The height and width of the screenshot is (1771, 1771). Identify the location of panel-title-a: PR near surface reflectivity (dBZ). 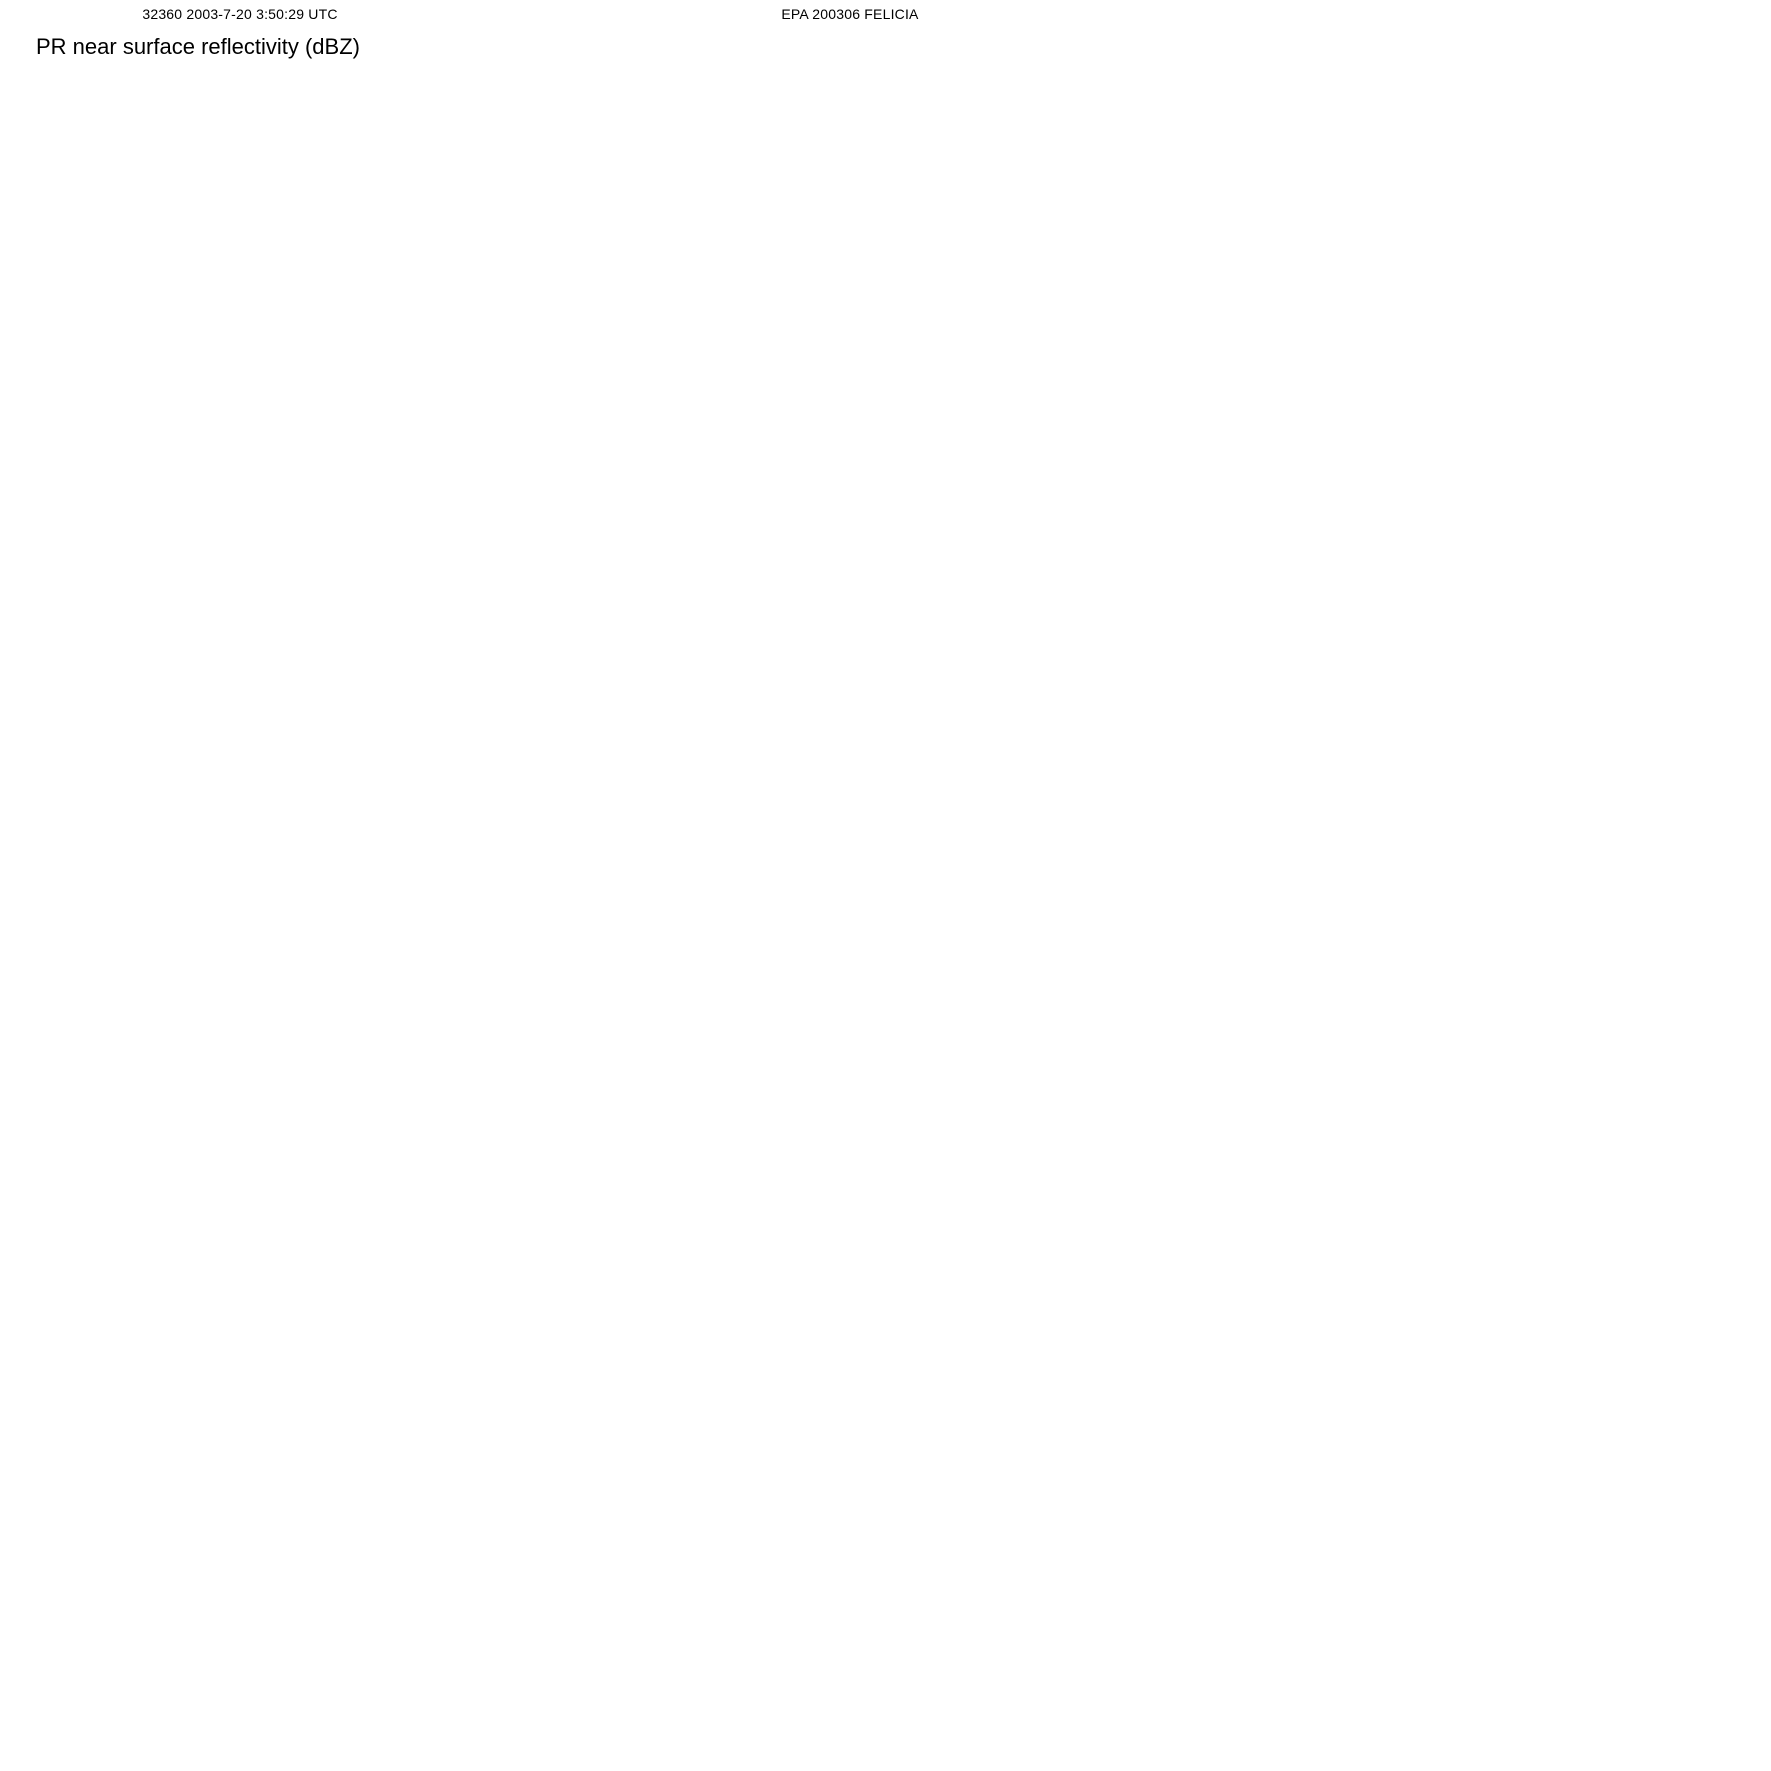
(198, 47).